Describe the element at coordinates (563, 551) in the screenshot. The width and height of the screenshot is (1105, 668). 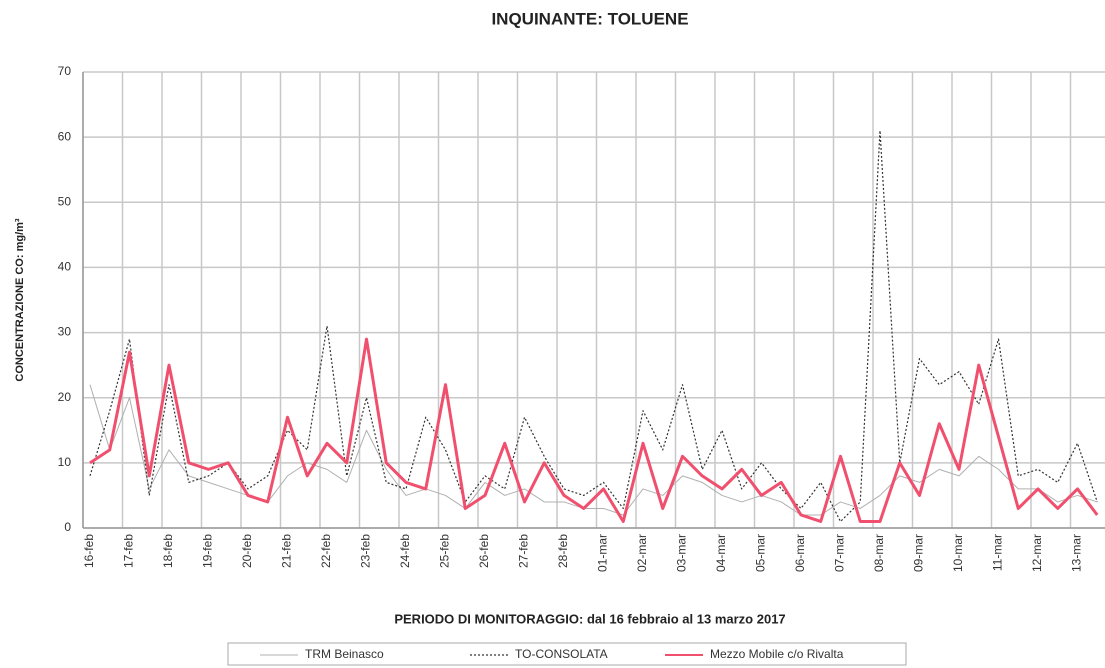
I see `x-tick-label: 28-feb` at that location.